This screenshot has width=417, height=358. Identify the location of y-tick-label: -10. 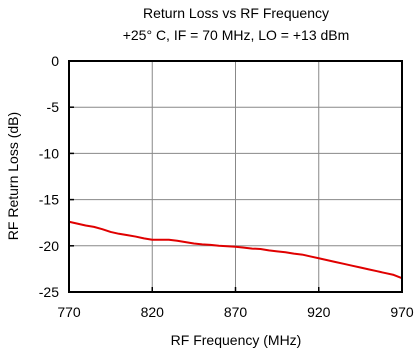
(49, 153).